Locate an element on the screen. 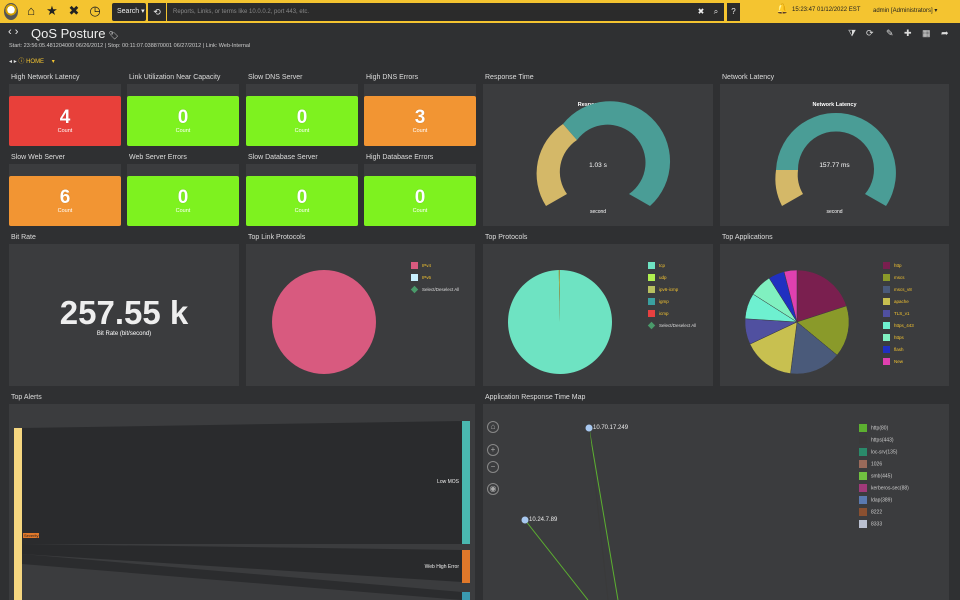  legend-item: ldap(389) is located at coordinates (884, 502).